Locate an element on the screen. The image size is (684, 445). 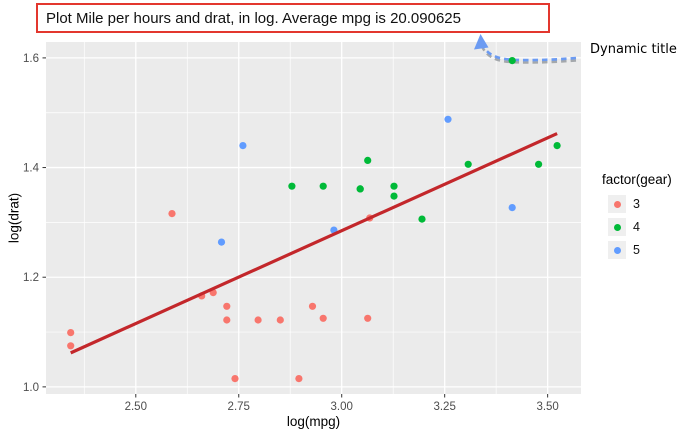
legend-item-gear-5: 5 is located at coordinates (637, 250).